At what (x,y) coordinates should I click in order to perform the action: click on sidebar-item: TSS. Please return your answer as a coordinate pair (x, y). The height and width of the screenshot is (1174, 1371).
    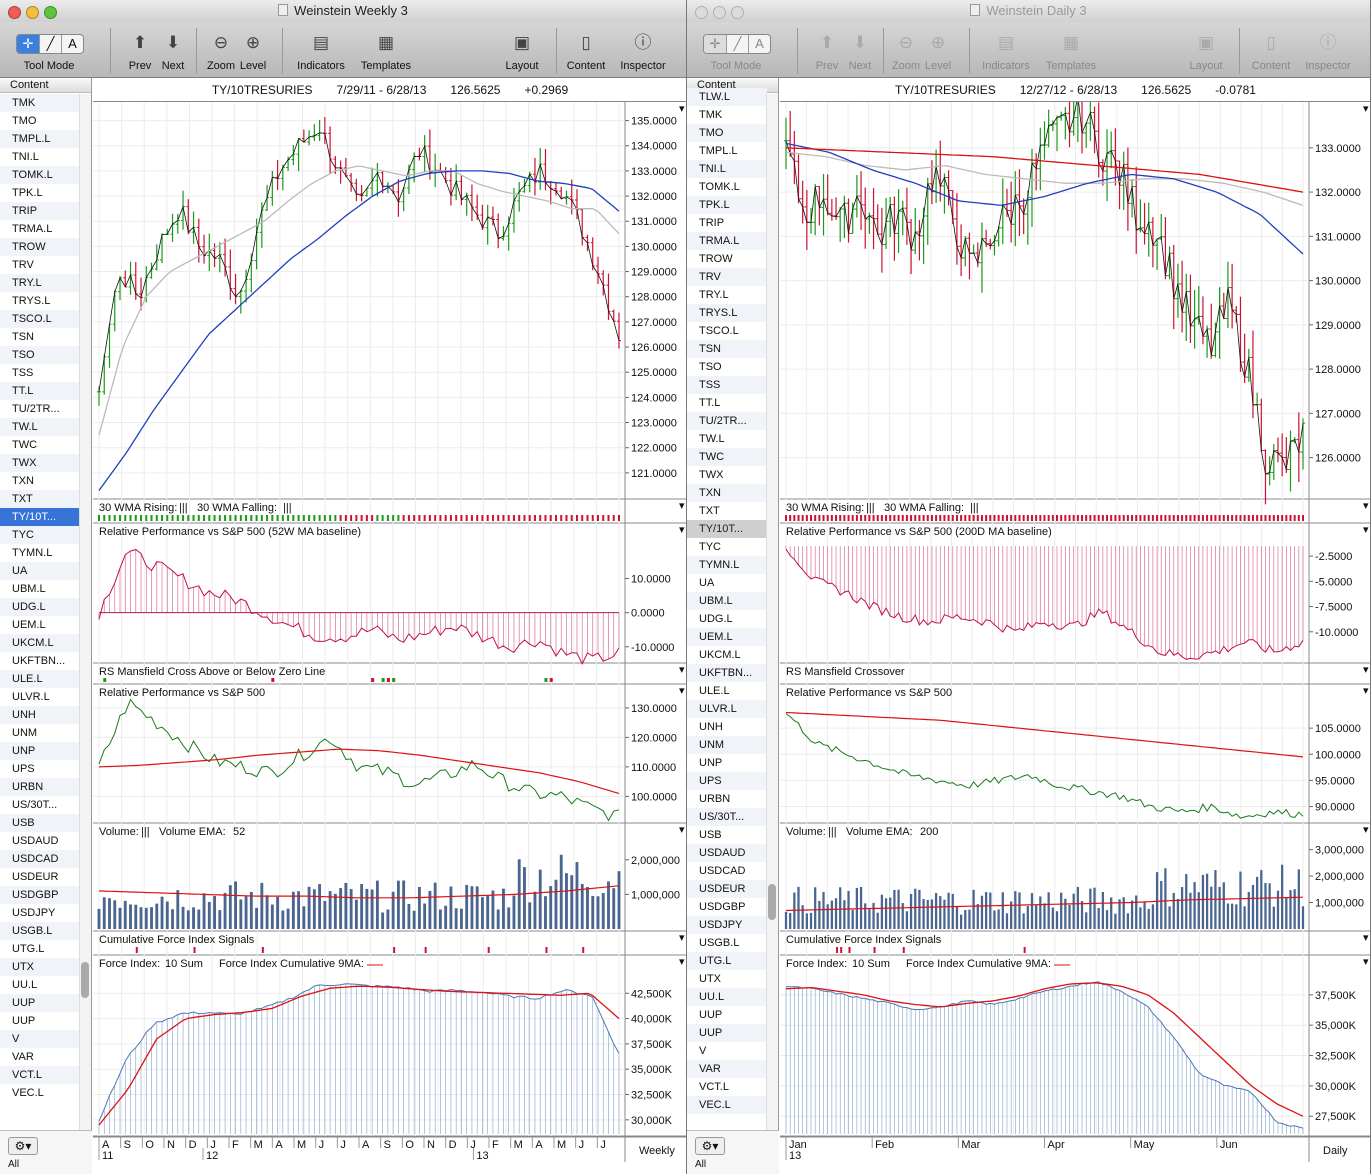
    Looking at the image, I should click on (40, 373).